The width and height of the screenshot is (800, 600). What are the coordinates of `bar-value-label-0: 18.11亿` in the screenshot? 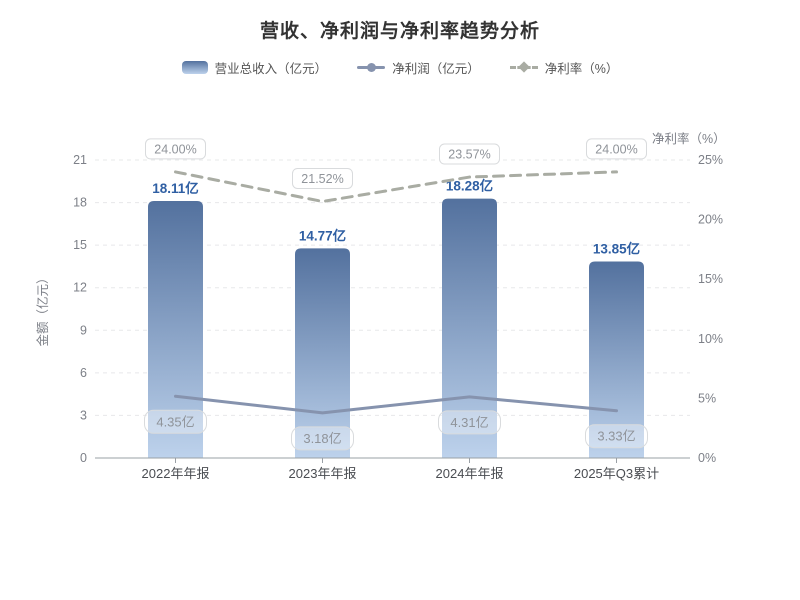 It's located at (175, 188).